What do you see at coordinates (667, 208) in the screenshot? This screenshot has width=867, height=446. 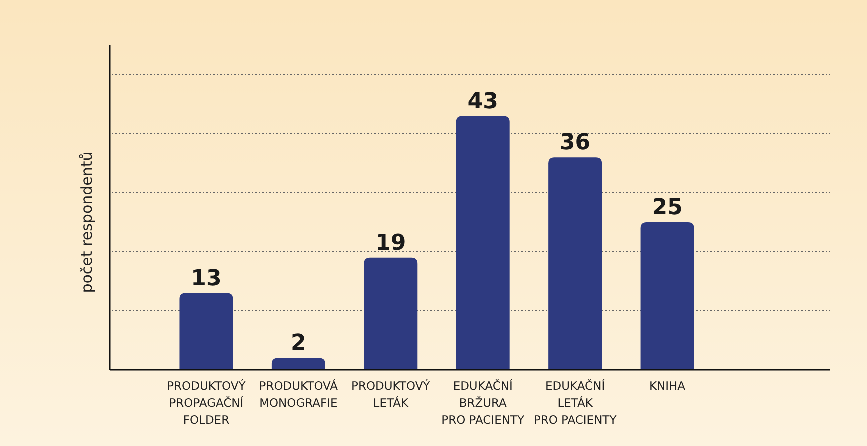 I see `data-label: 25` at bounding box center [667, 208].